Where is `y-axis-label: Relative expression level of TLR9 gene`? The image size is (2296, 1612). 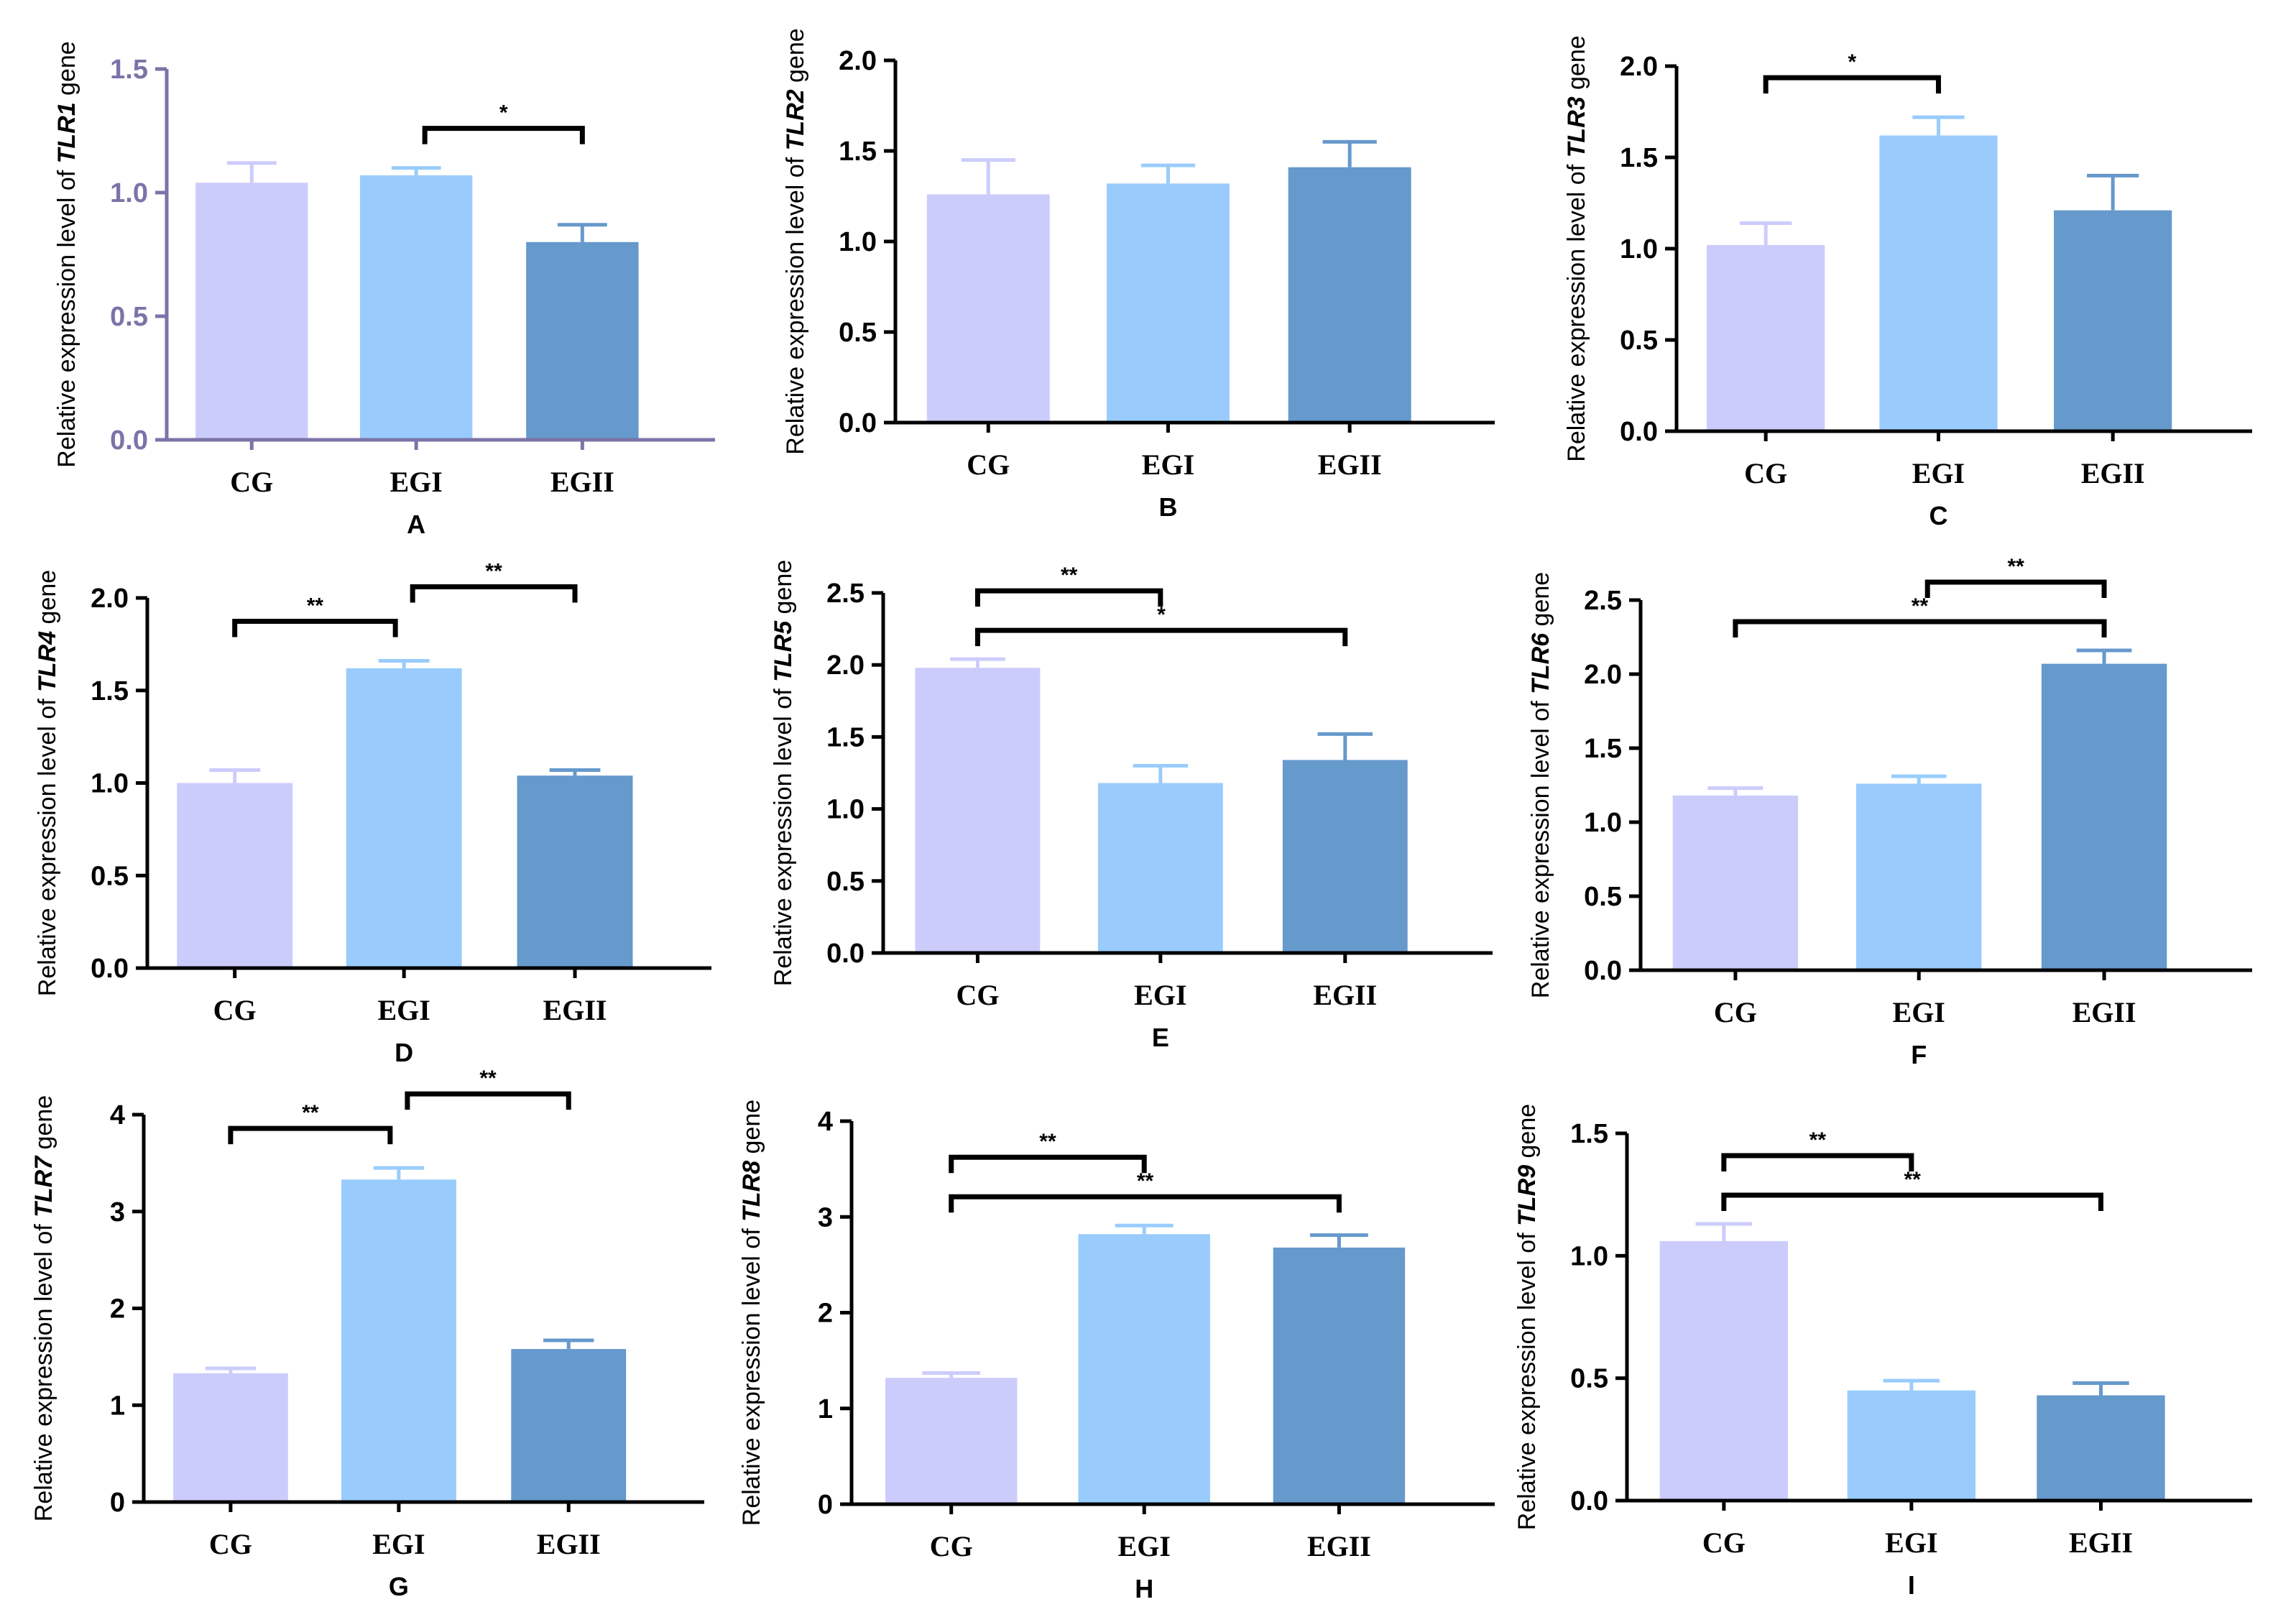
y-axis-label: Relative expression level of TLR9 gene is located at coordinates (1527, 1317).